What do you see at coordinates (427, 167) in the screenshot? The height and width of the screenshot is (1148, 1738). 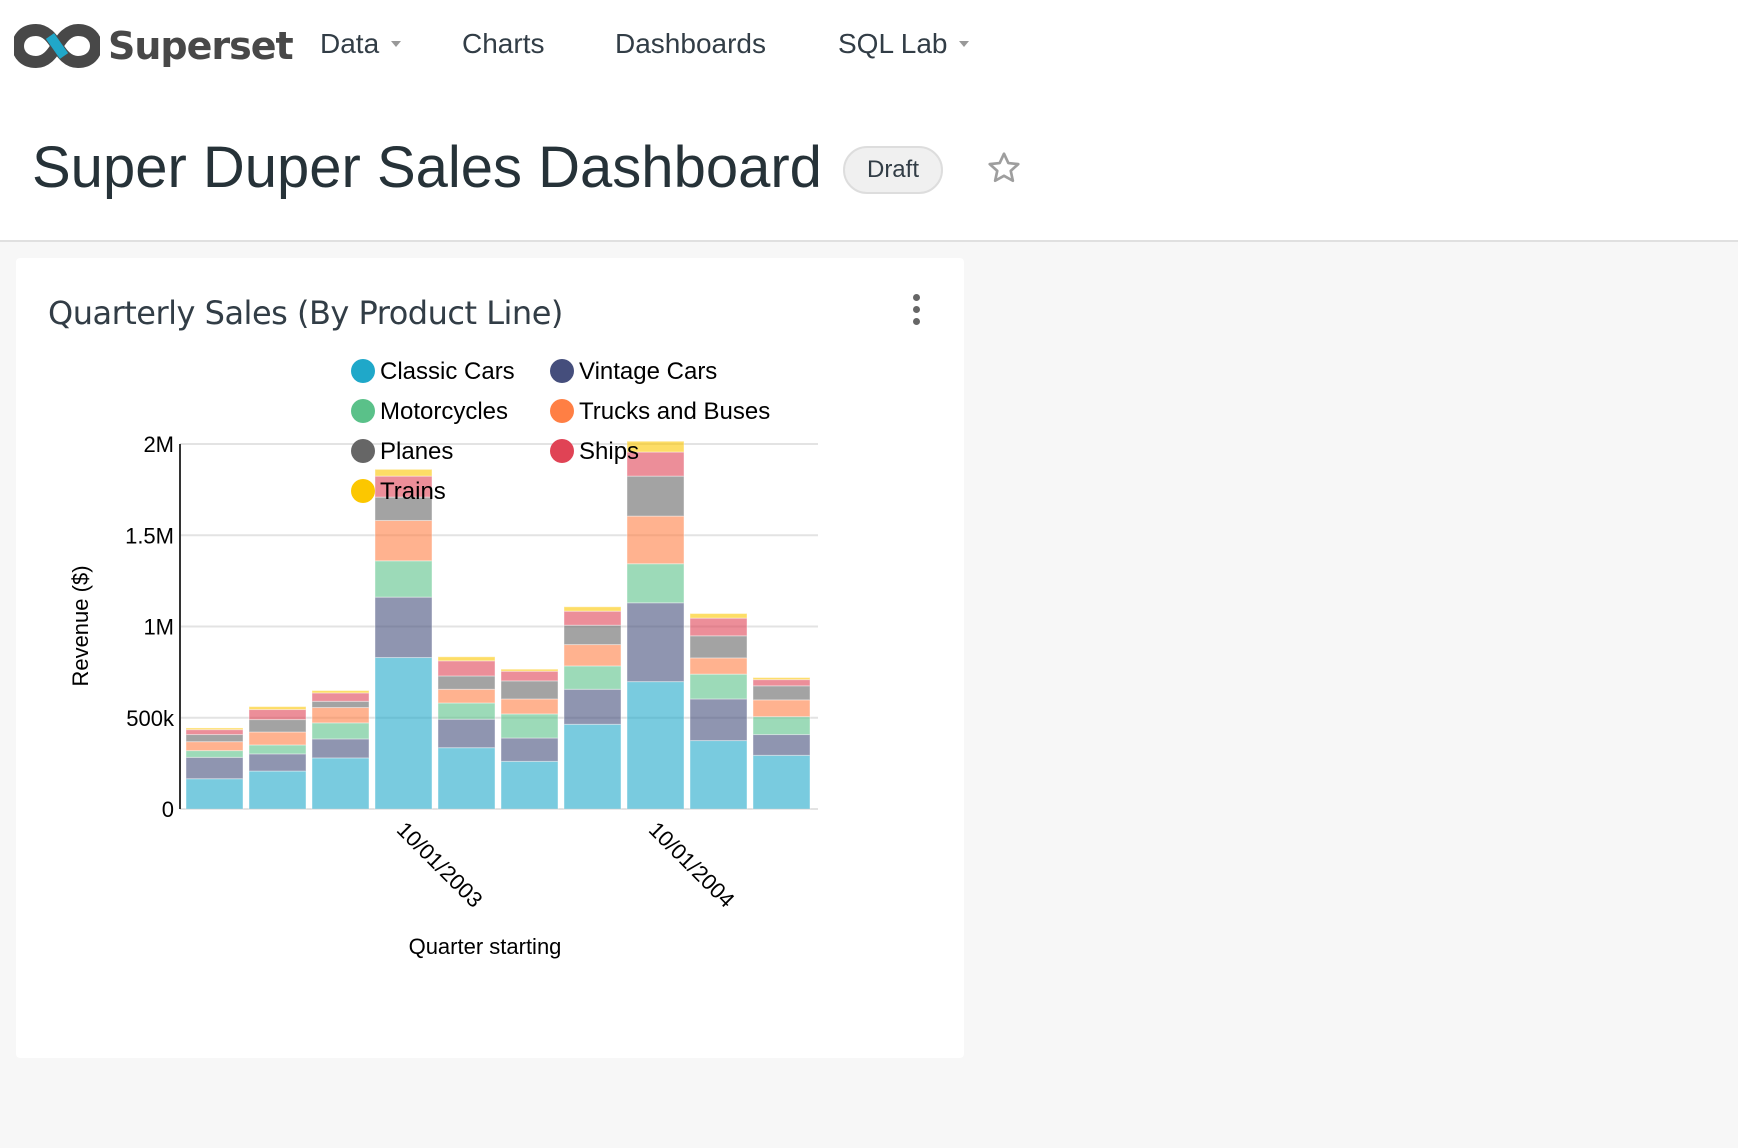 I see `dashboard-title: Super Duper Sales Dashboard` at bounding box center [427, 167].